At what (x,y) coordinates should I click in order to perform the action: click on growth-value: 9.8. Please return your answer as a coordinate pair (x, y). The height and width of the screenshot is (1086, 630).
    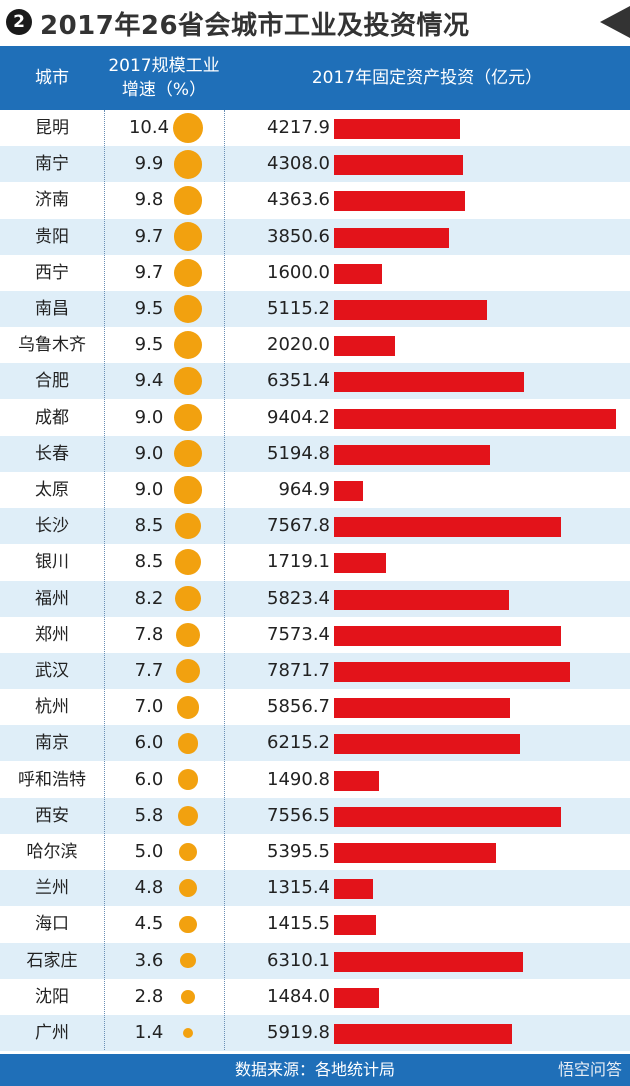
    Looking at the image, I should click on (149, 200).